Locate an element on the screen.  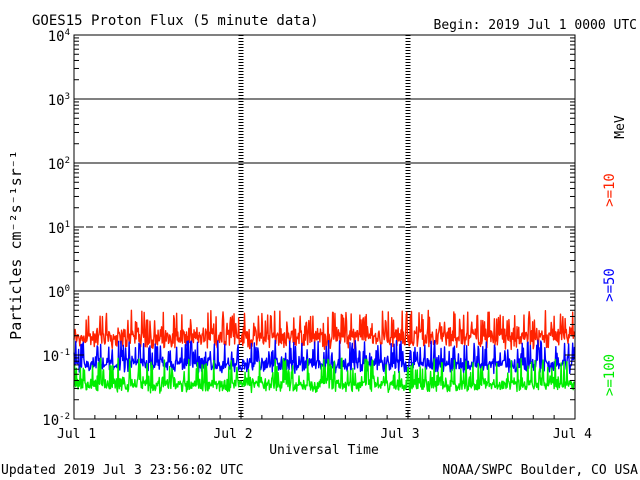
y-axis-label: Particles cm⁻²s⁻¹sr⁻¹ is located at coordinates (16, 245).